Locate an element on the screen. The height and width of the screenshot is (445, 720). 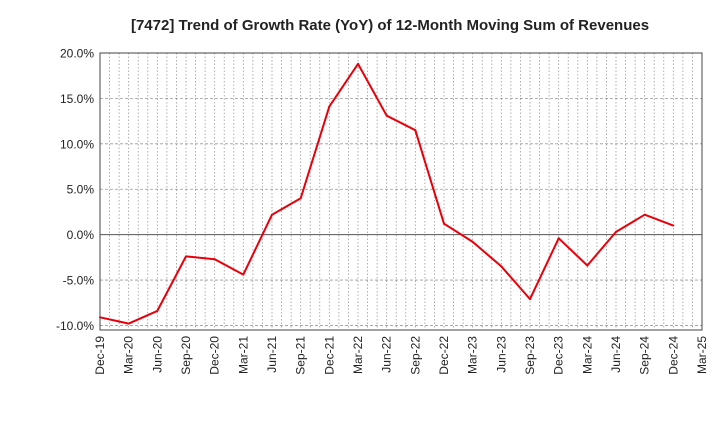
x-tick-label: Sep-24 is located at coordinates (645, 355).